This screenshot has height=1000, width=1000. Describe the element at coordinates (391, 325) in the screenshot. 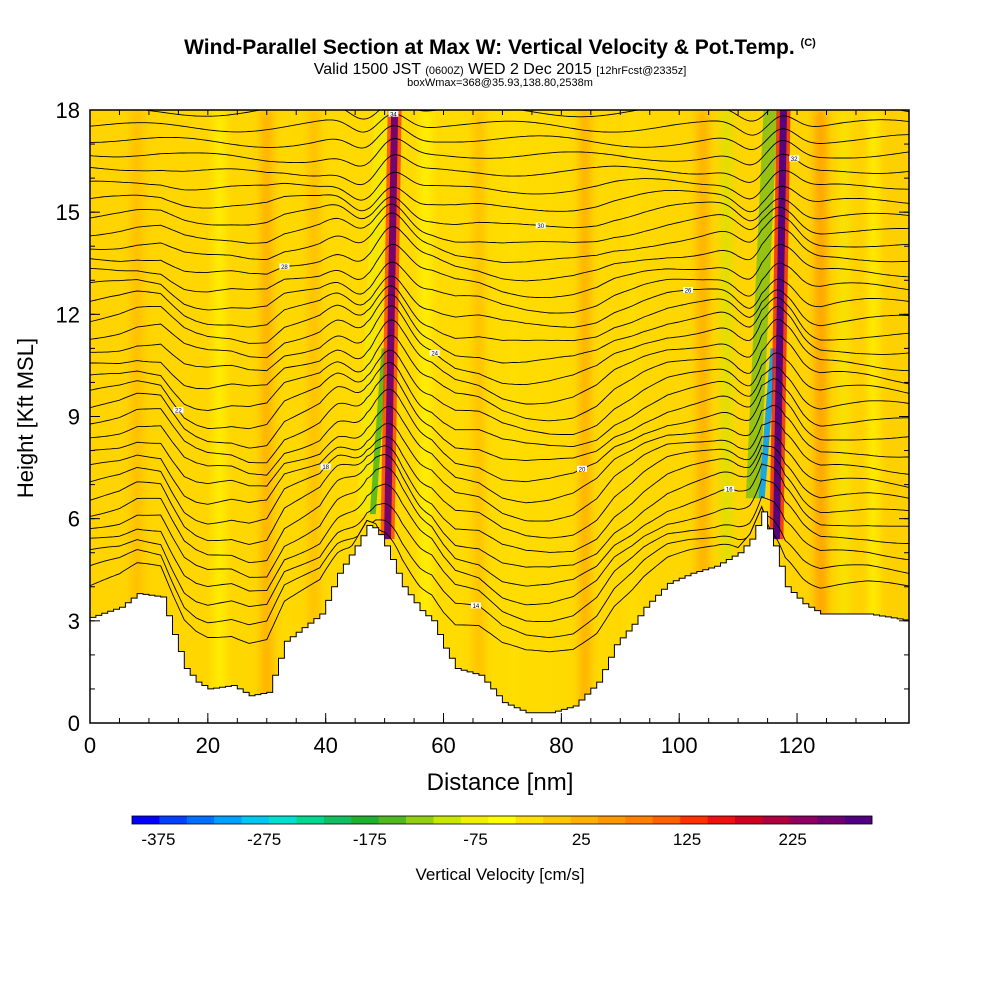

I see `updraft-core` at that location.